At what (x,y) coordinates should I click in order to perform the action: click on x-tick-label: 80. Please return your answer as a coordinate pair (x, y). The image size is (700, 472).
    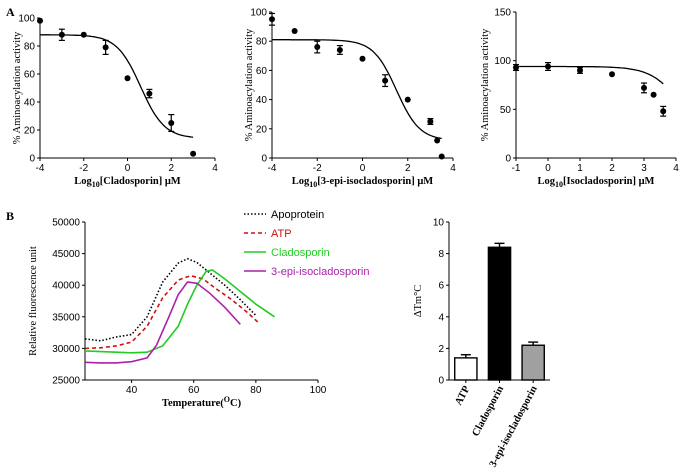
    Looking at the image, I should click on (256, 390).